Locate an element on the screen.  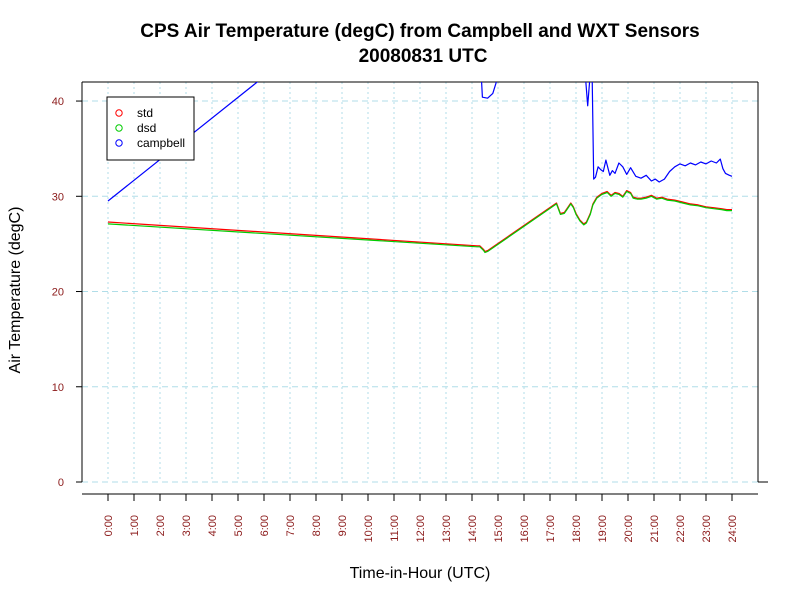
x-tick-label: 3:00 is located at coordinates (187, 525).